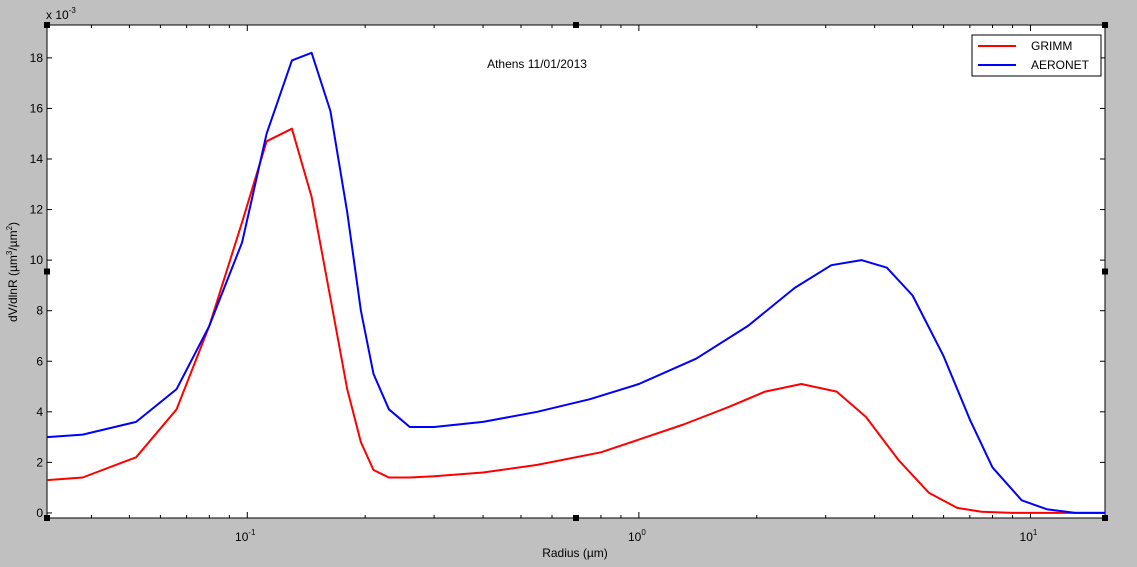 The width and height of the screenshot is (1137, 567). What do you see at coordinates (39, 361) in the screenshot?
I see `y-tick-label: 6` at bounding box center [39, 361].